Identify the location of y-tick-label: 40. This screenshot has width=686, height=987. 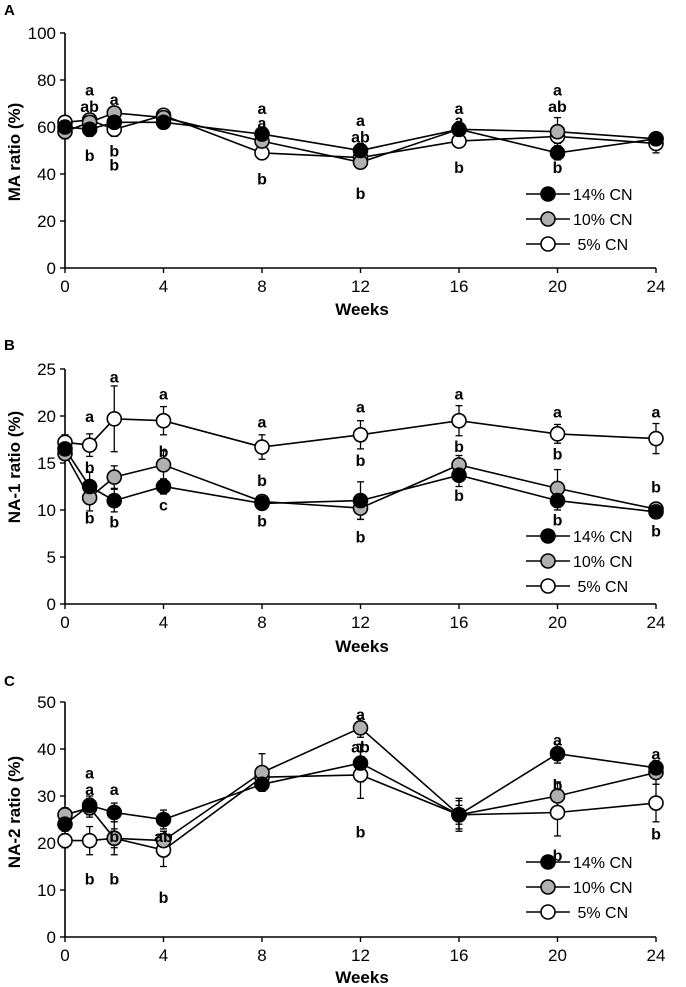
(46, 749).